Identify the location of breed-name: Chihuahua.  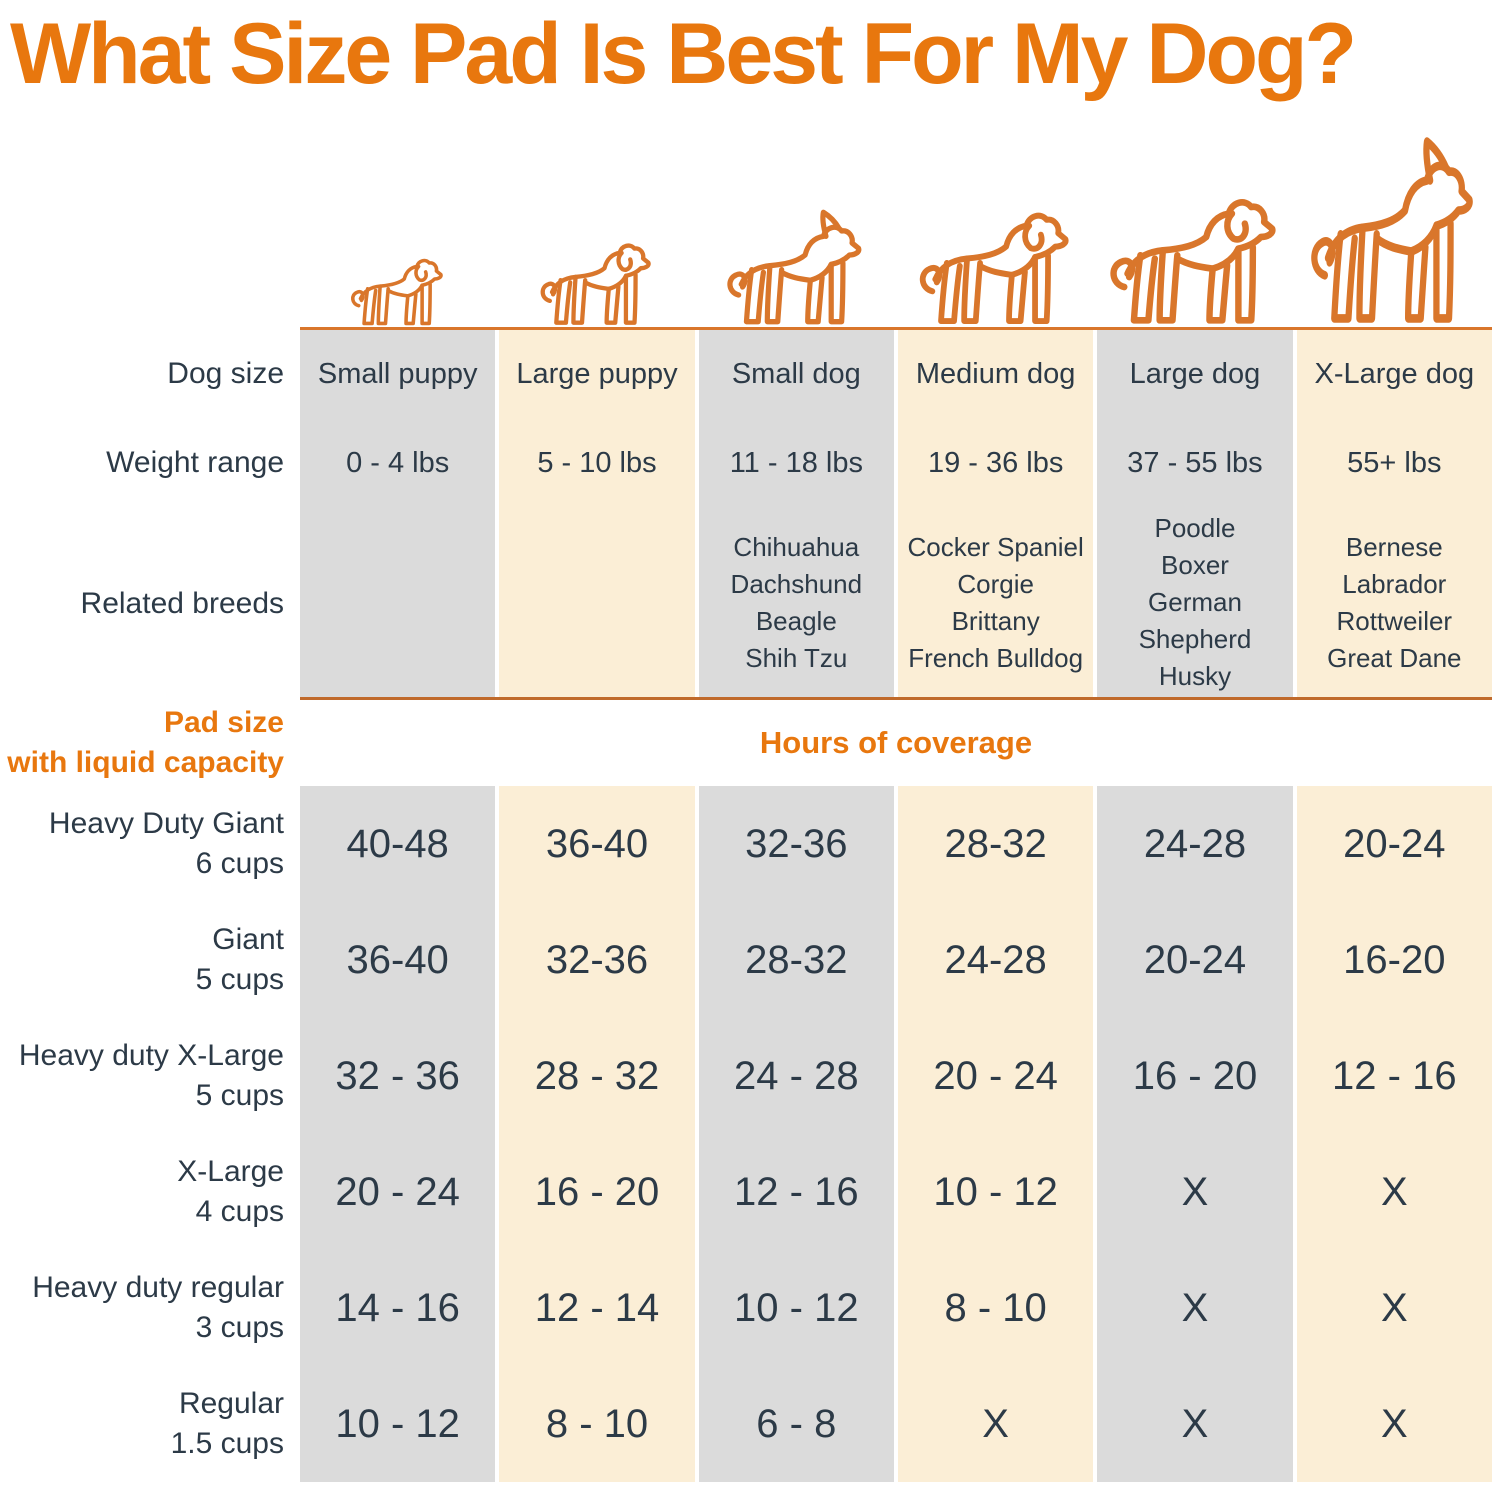
(796, 546).